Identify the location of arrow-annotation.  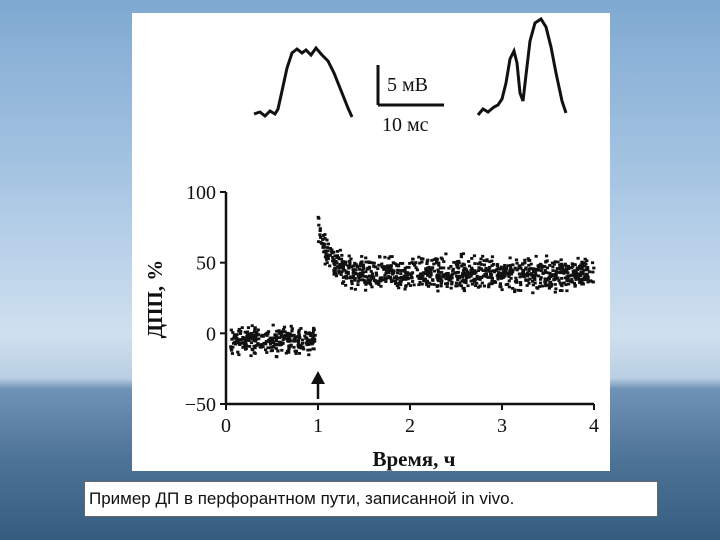
(318, 385).